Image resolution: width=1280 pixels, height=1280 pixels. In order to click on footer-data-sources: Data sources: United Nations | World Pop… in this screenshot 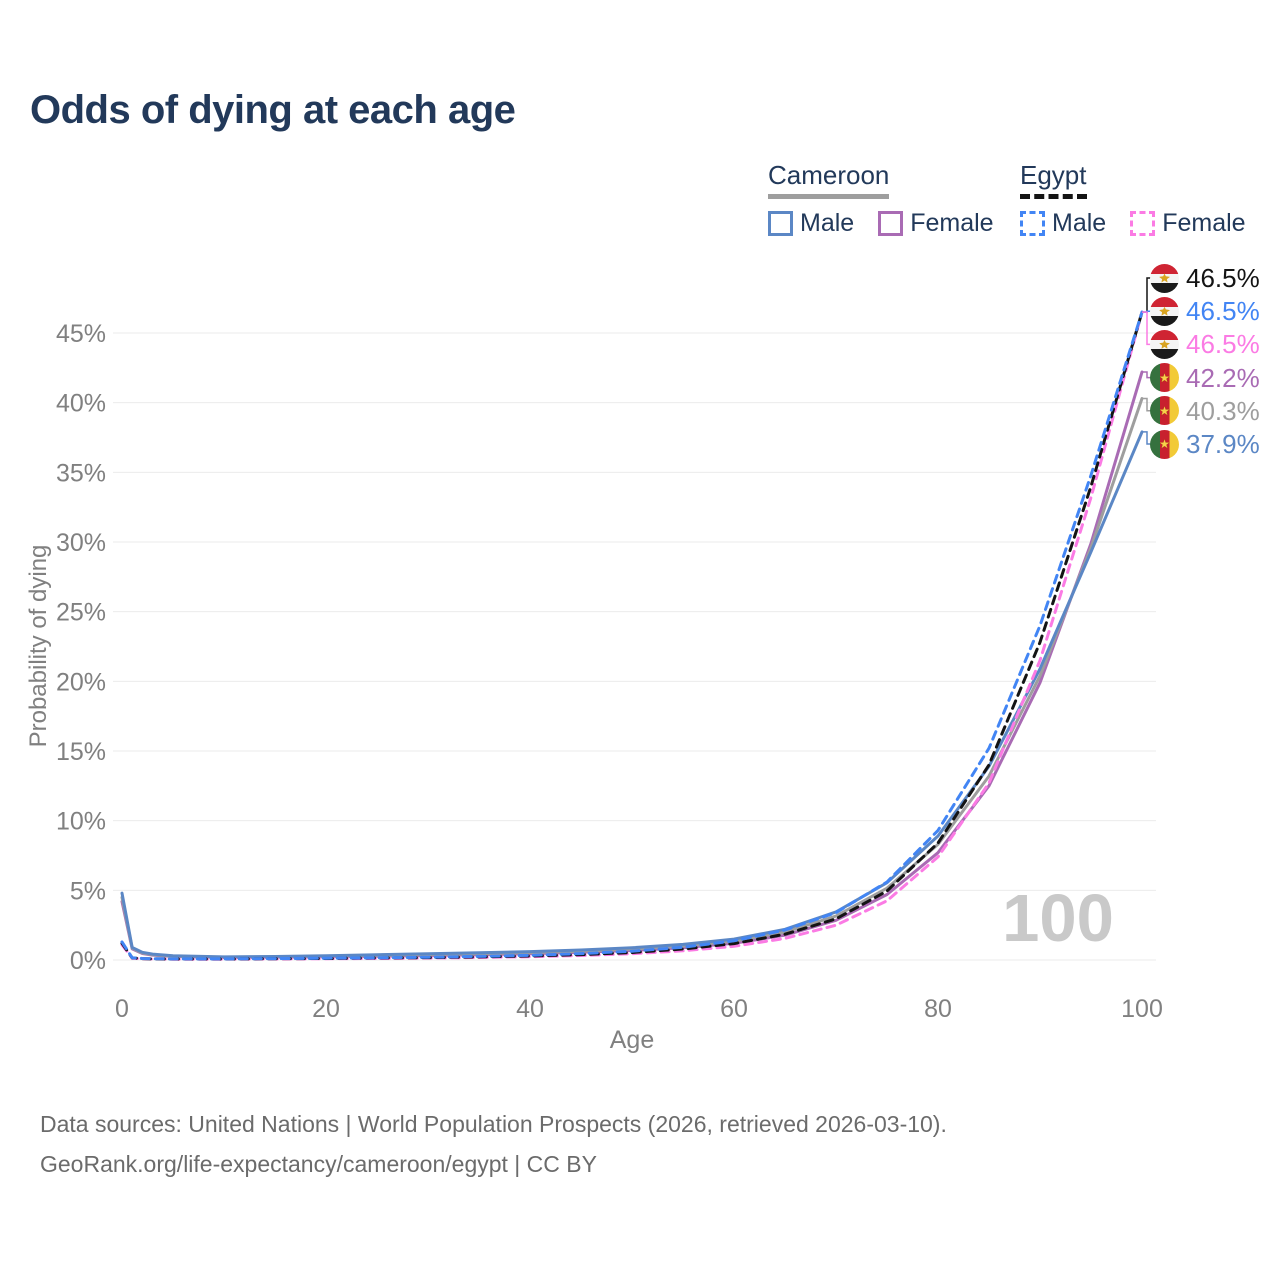, I will do `click(493, 1124)`.